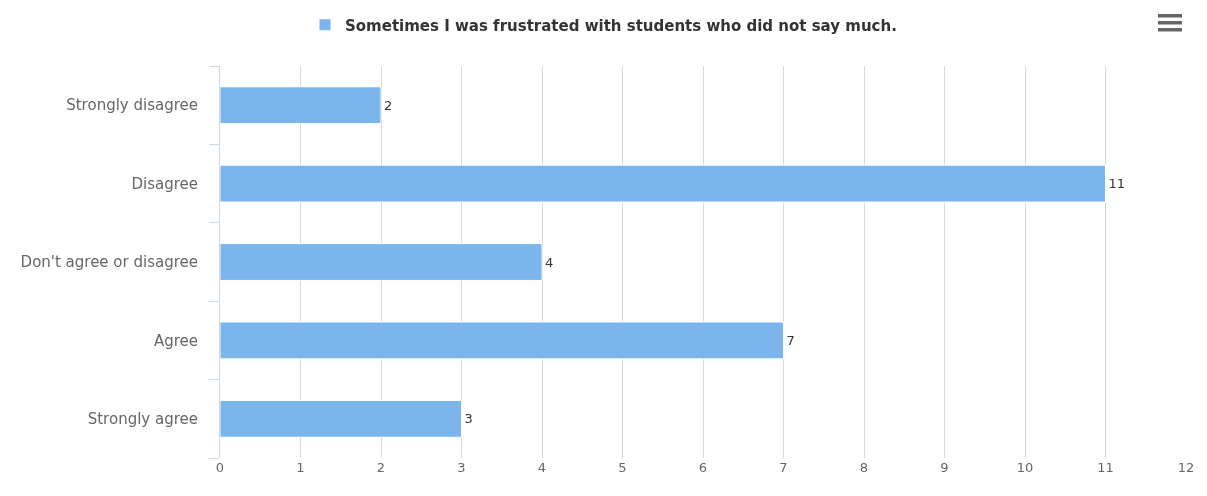 The image size is (1207, 496). Describe the element at coordinates (783, 467) in the screenshot. I see `x-tick-label: 7` at that location.